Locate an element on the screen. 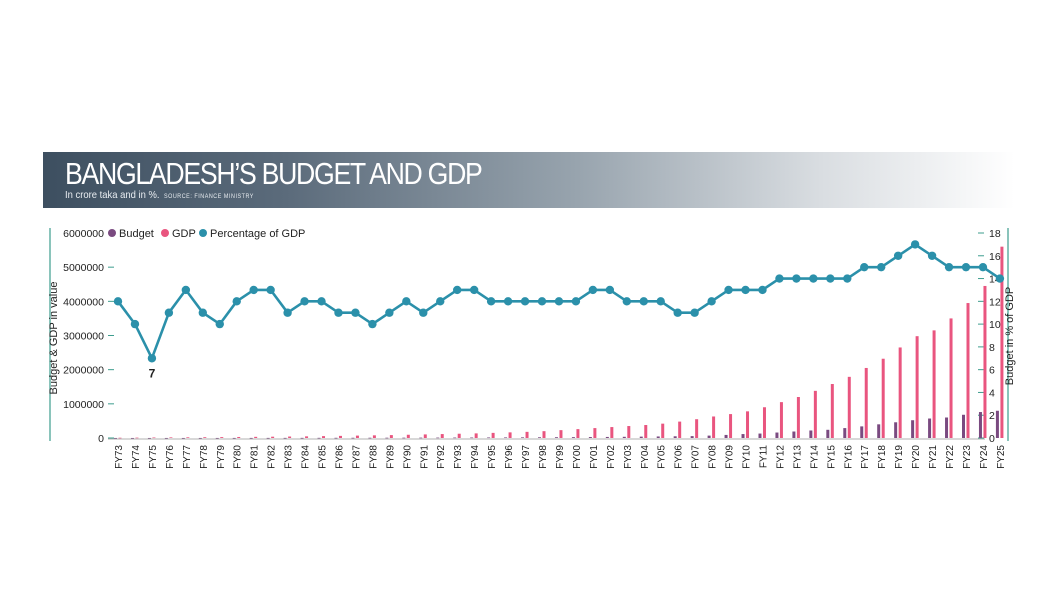 This screenshot has height=596, width=1059. x-tick-label: FY03 is located at coordinates (628, 457).